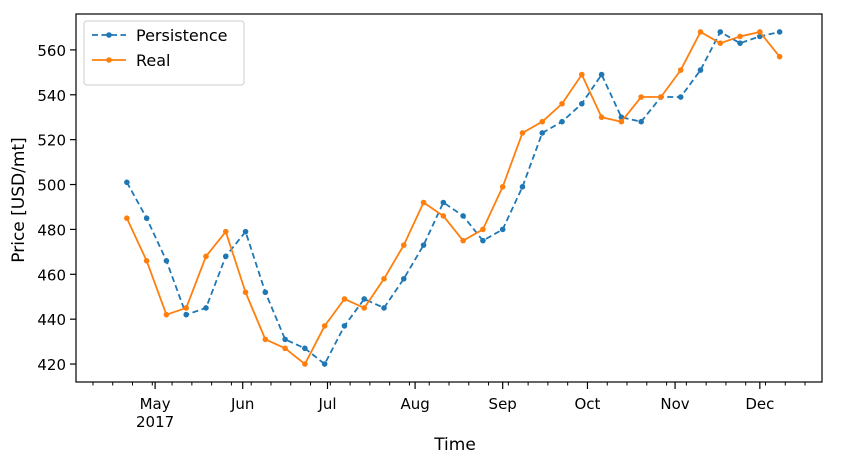 The image size is (850, 464). Describe the element at coordinates (454, 445) in the screenshot. I see `x-axis-label: Time` at that location.